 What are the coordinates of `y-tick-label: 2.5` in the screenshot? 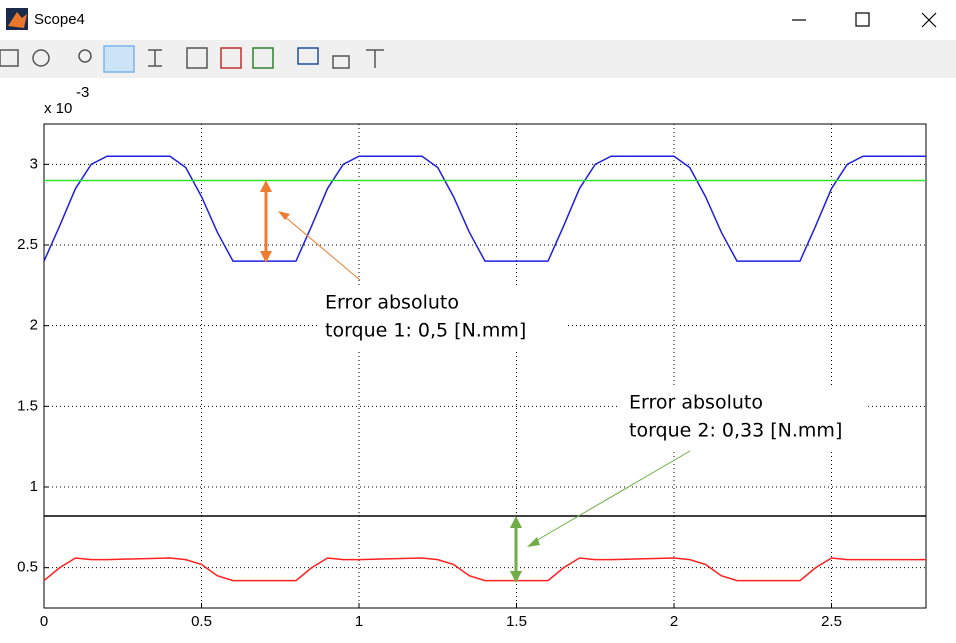 It's located at (27, 244).